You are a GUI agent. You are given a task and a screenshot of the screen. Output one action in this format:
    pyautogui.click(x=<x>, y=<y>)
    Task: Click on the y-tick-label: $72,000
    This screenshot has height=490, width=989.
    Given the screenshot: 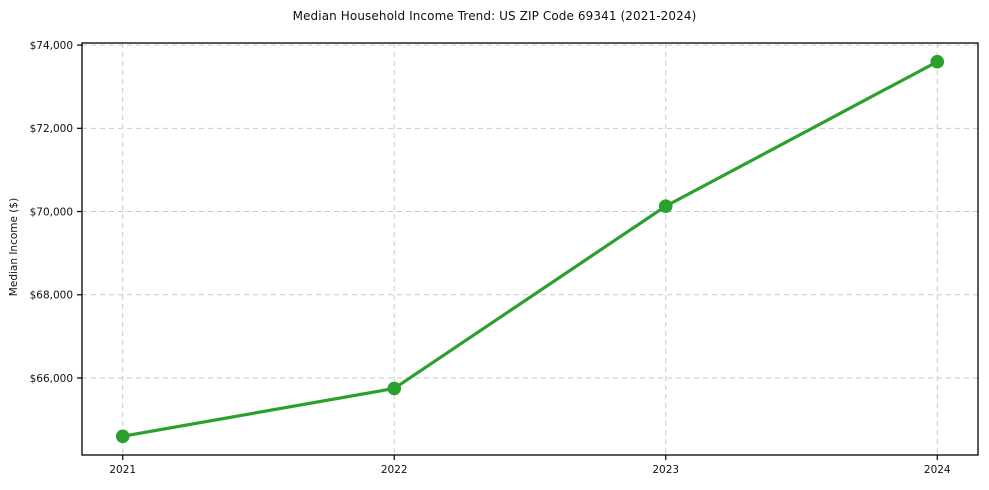 What is the action you would take?
    pyautogui.click(x=51, y=129)
    